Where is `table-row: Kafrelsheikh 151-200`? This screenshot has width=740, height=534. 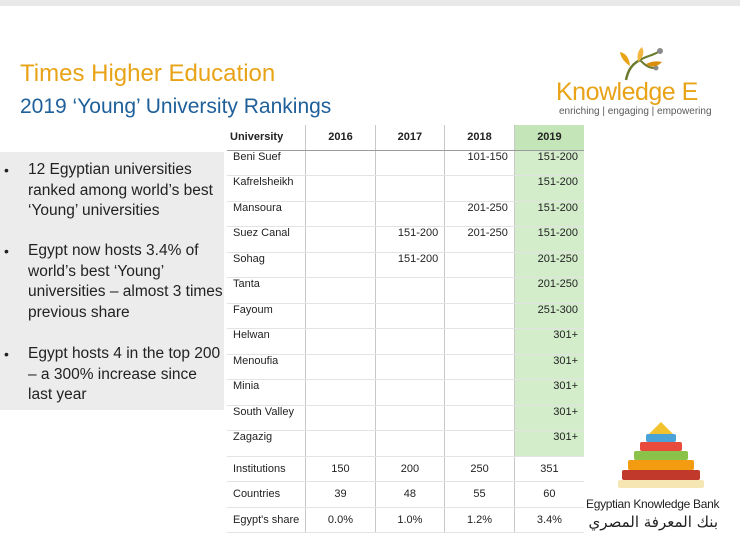 table-row: Kafrelsheikh 151-200 is located at coordinates (405, 188).